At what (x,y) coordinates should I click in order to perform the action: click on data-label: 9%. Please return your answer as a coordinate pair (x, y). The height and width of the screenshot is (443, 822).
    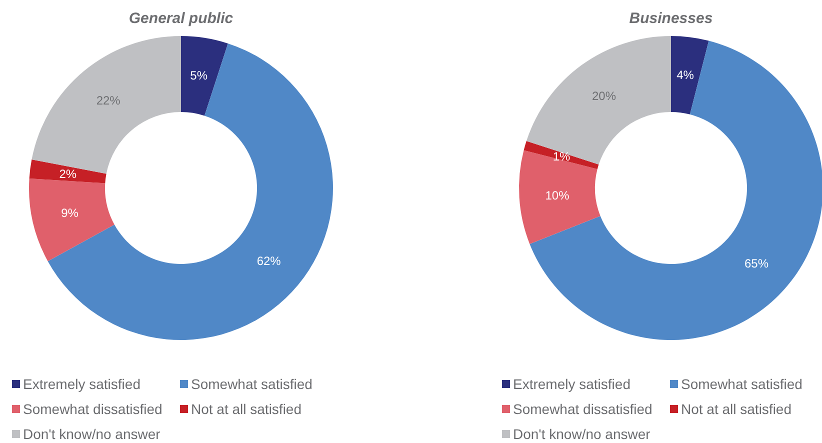
    Looking at the image, I should click on (70, 213).